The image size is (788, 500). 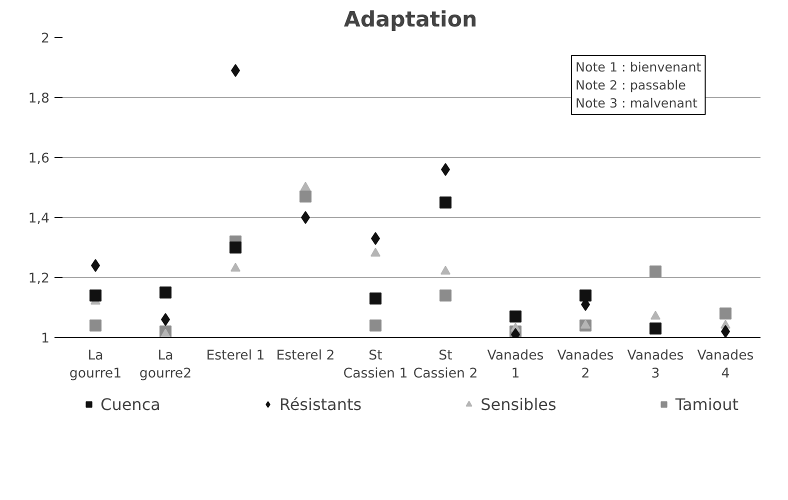 I want to click on x-tick-label: La gourre2, so click(x=165, y=365).